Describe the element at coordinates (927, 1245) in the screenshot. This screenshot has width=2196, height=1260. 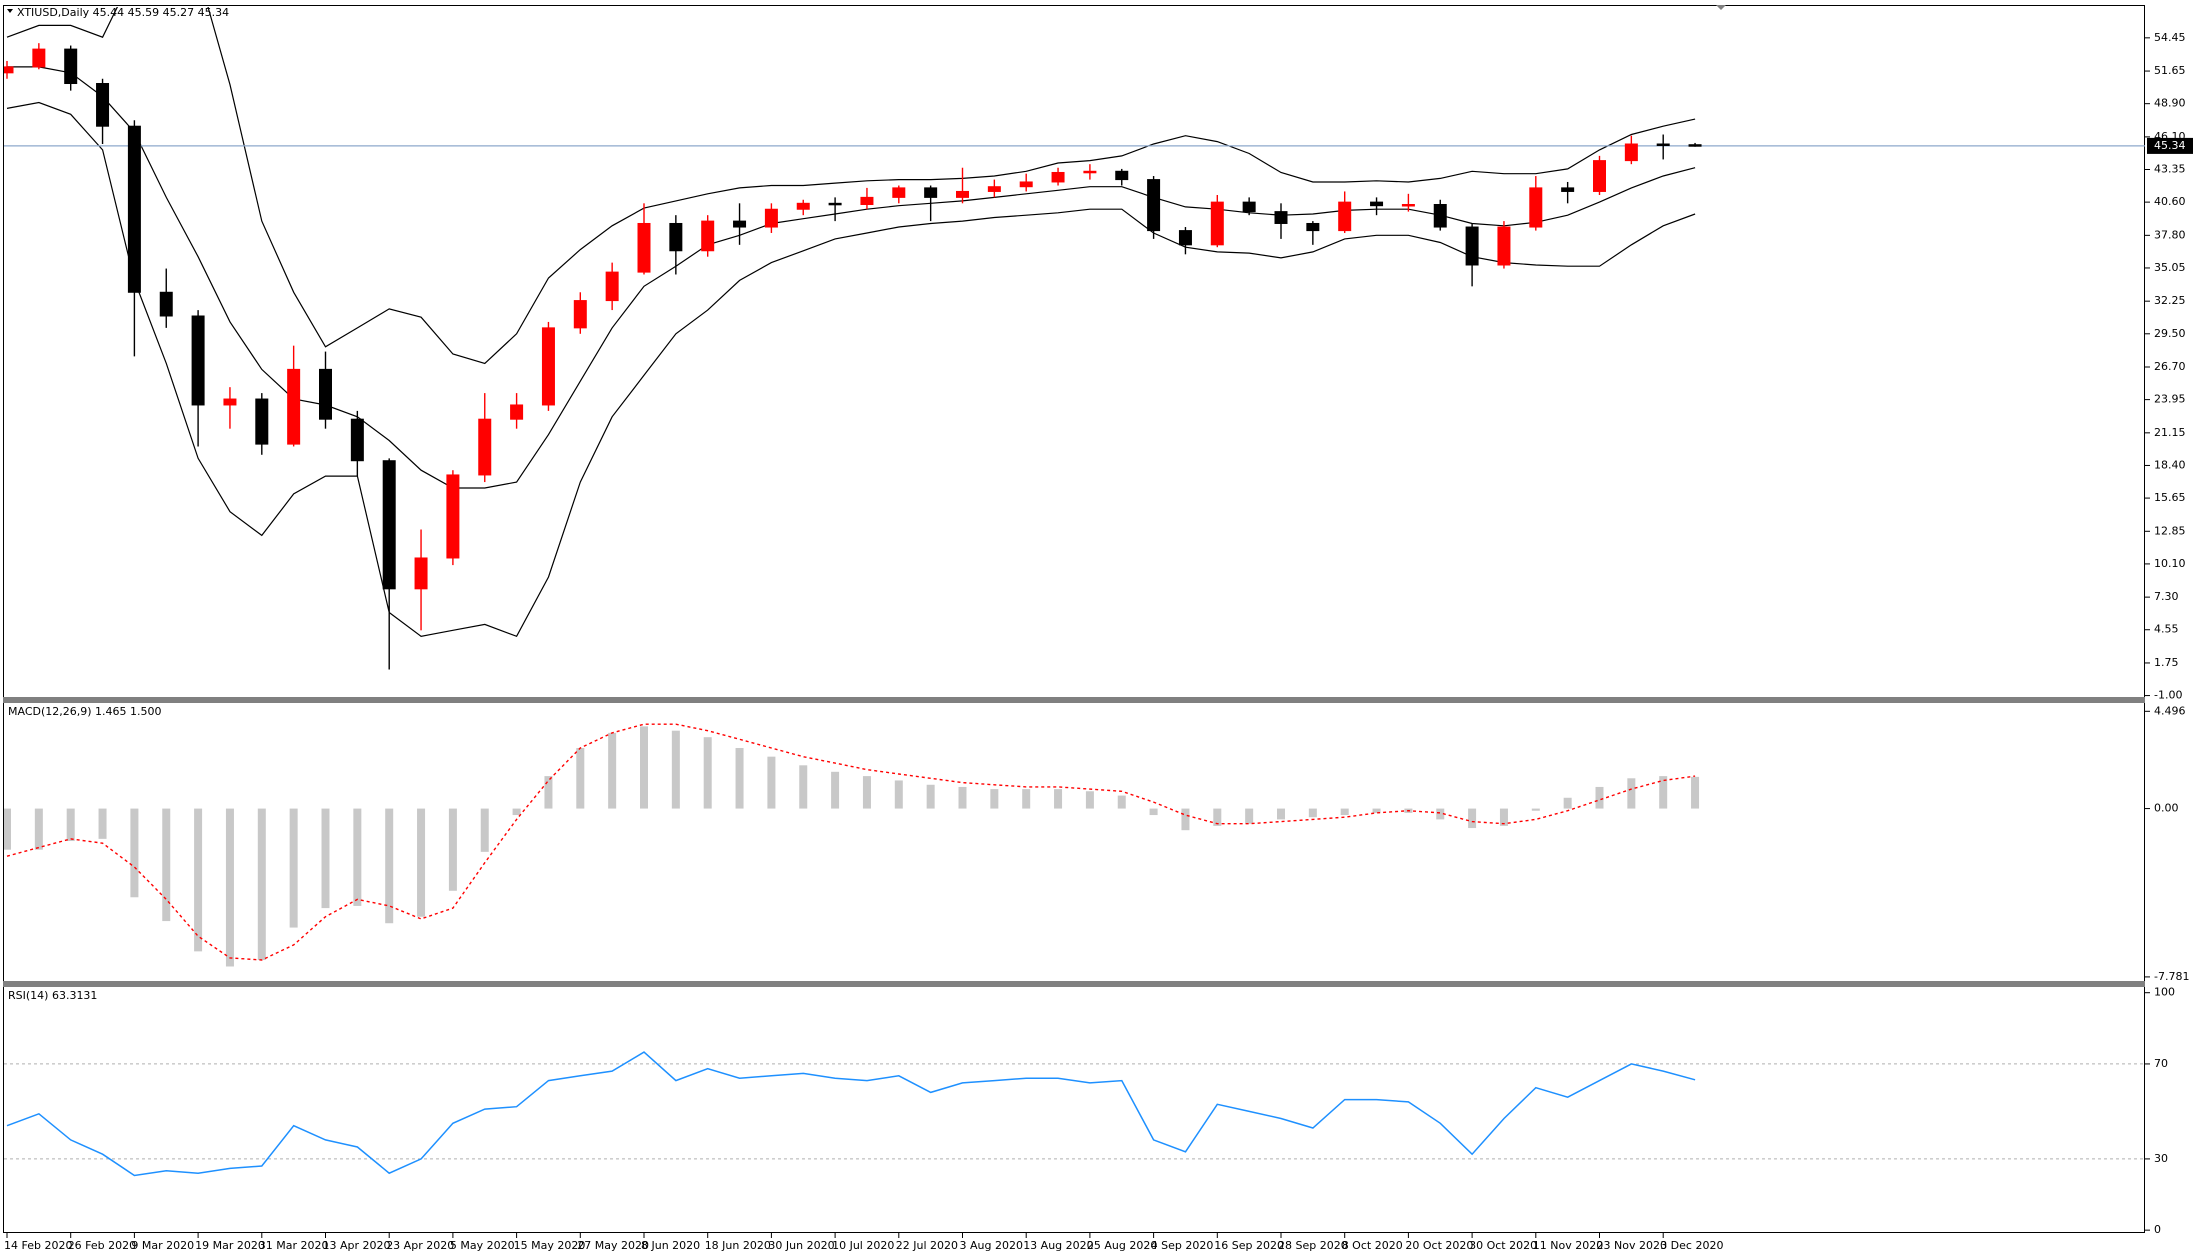
I see `x-tick-label: 22 Jul 2020` at that location.